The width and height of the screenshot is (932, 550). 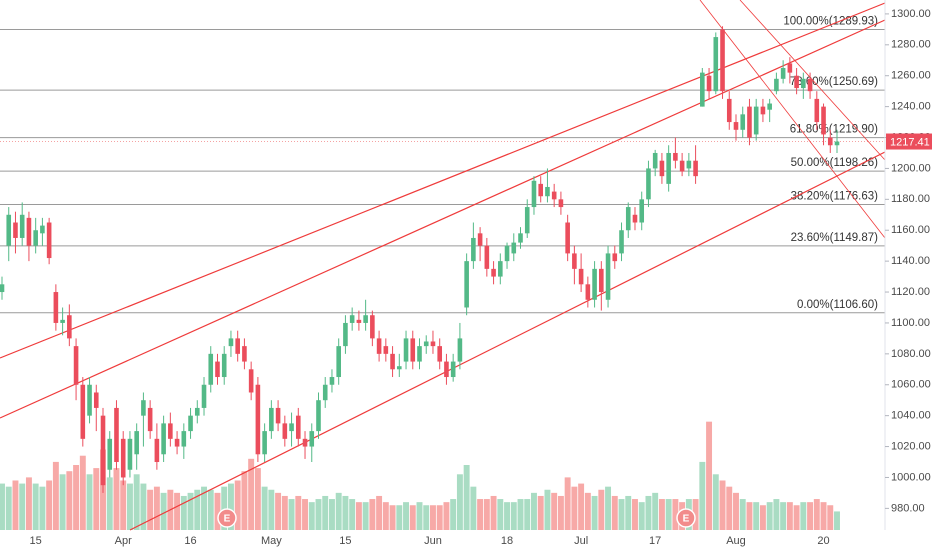 What do you see at coordinates (911, 477) in the screenshot?
I see `y-tick-label: 1000.00` at bounding box center [911, 477].